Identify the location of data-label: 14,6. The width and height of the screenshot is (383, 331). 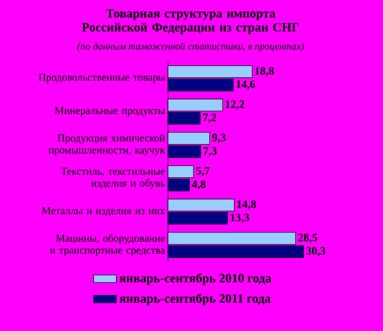
(246, 85).